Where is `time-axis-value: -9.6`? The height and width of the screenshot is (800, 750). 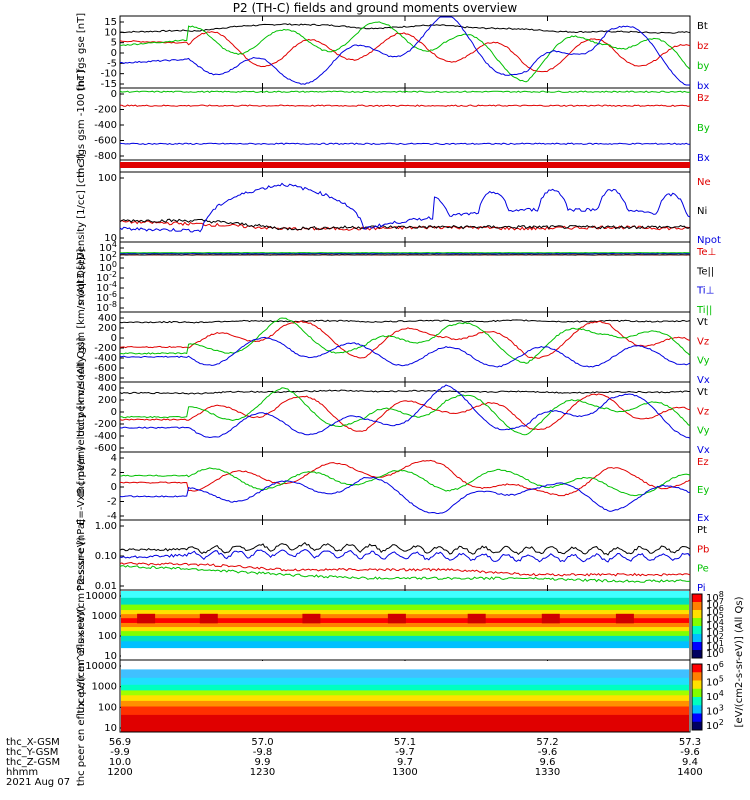
time-axis-value: -9.6 is located at coordinates (548, 752).